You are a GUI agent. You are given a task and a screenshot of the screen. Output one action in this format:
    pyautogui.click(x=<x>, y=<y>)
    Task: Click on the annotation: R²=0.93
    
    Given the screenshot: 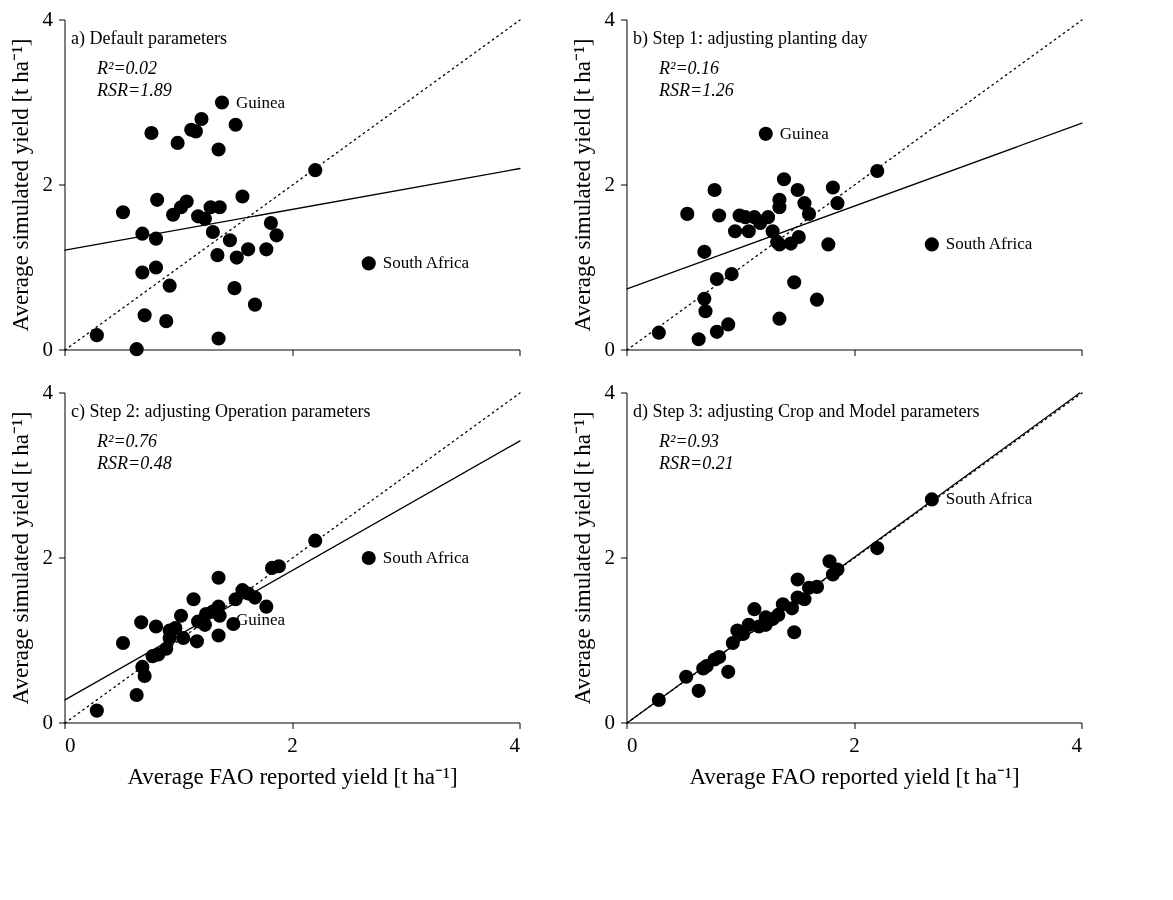 What is the action you would take?
    pyautogui.click(x=689, y=441)
    